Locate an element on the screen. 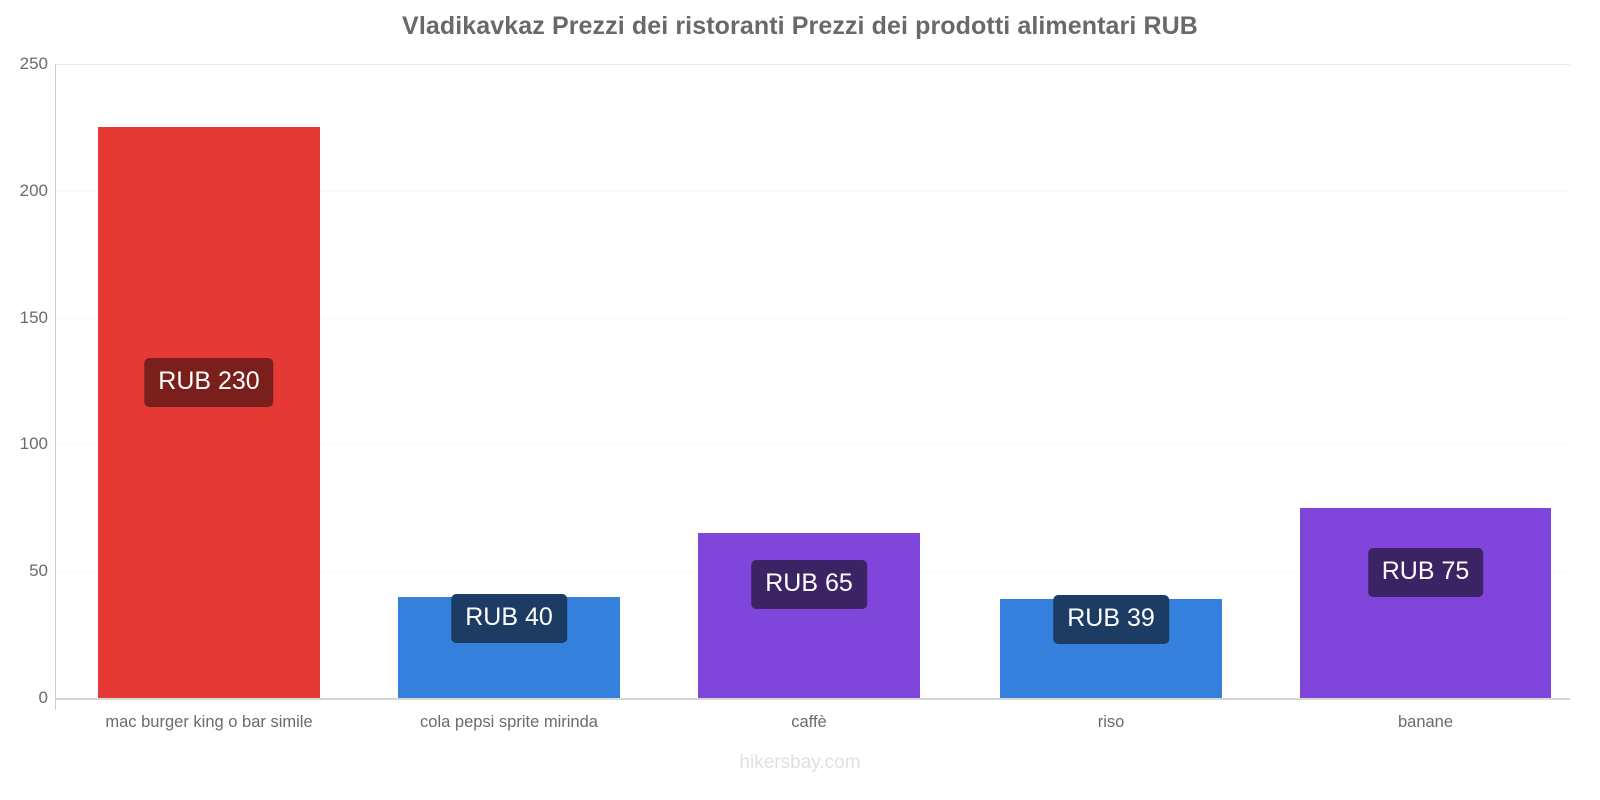  x-axis-line is located at coordinates (812, 699).